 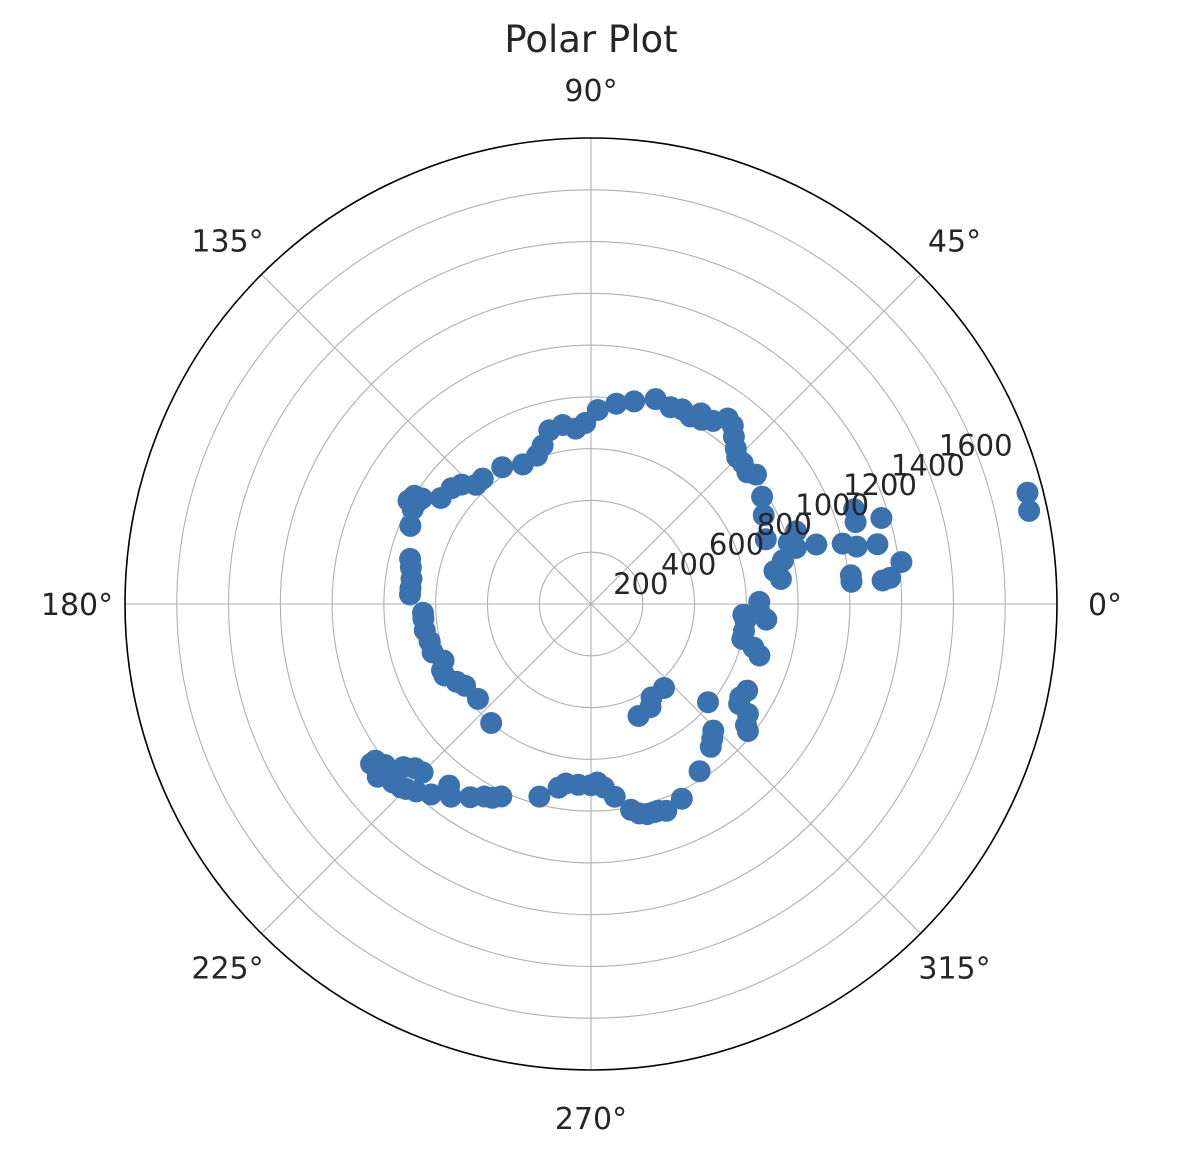 I want to click on radial-tick-label: 1000, so click(x=832, y=505).